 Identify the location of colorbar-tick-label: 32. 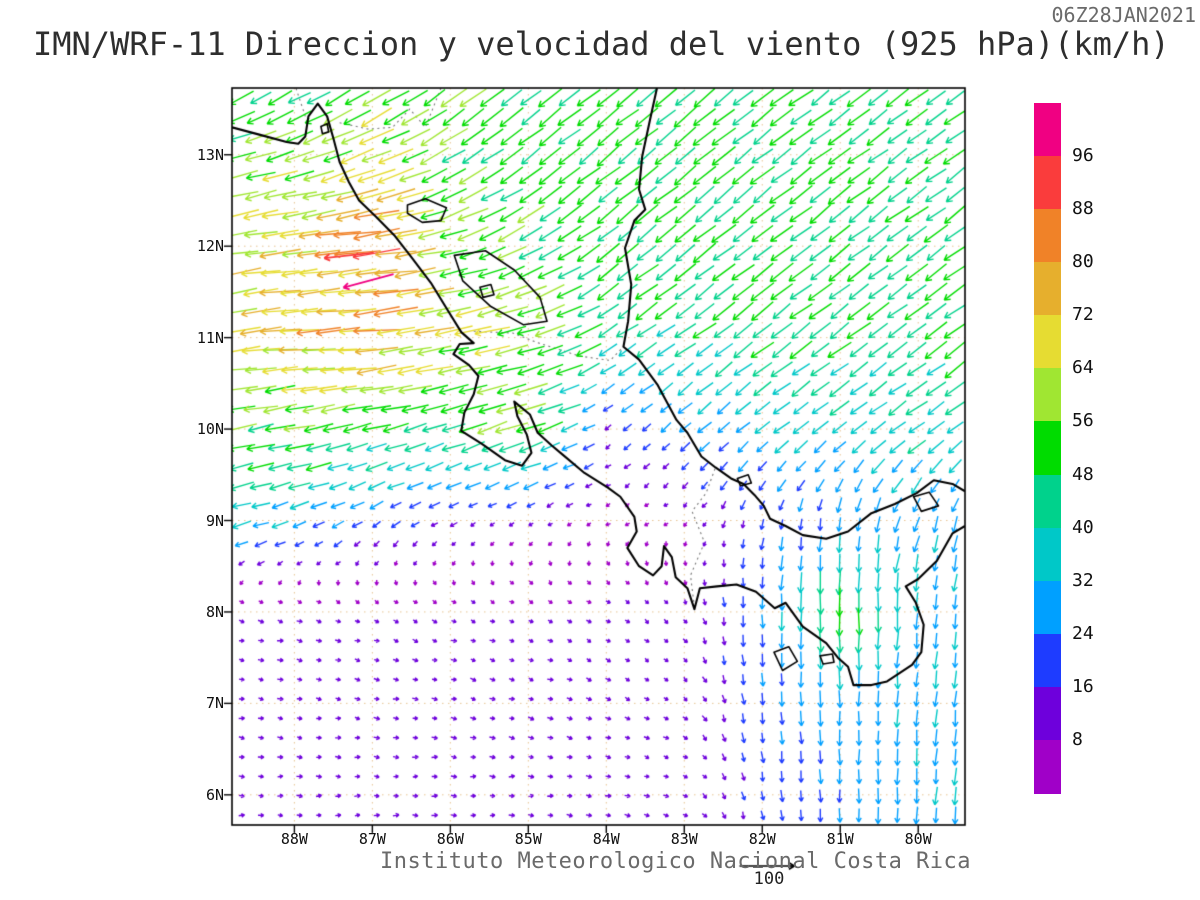
(1083, 580).